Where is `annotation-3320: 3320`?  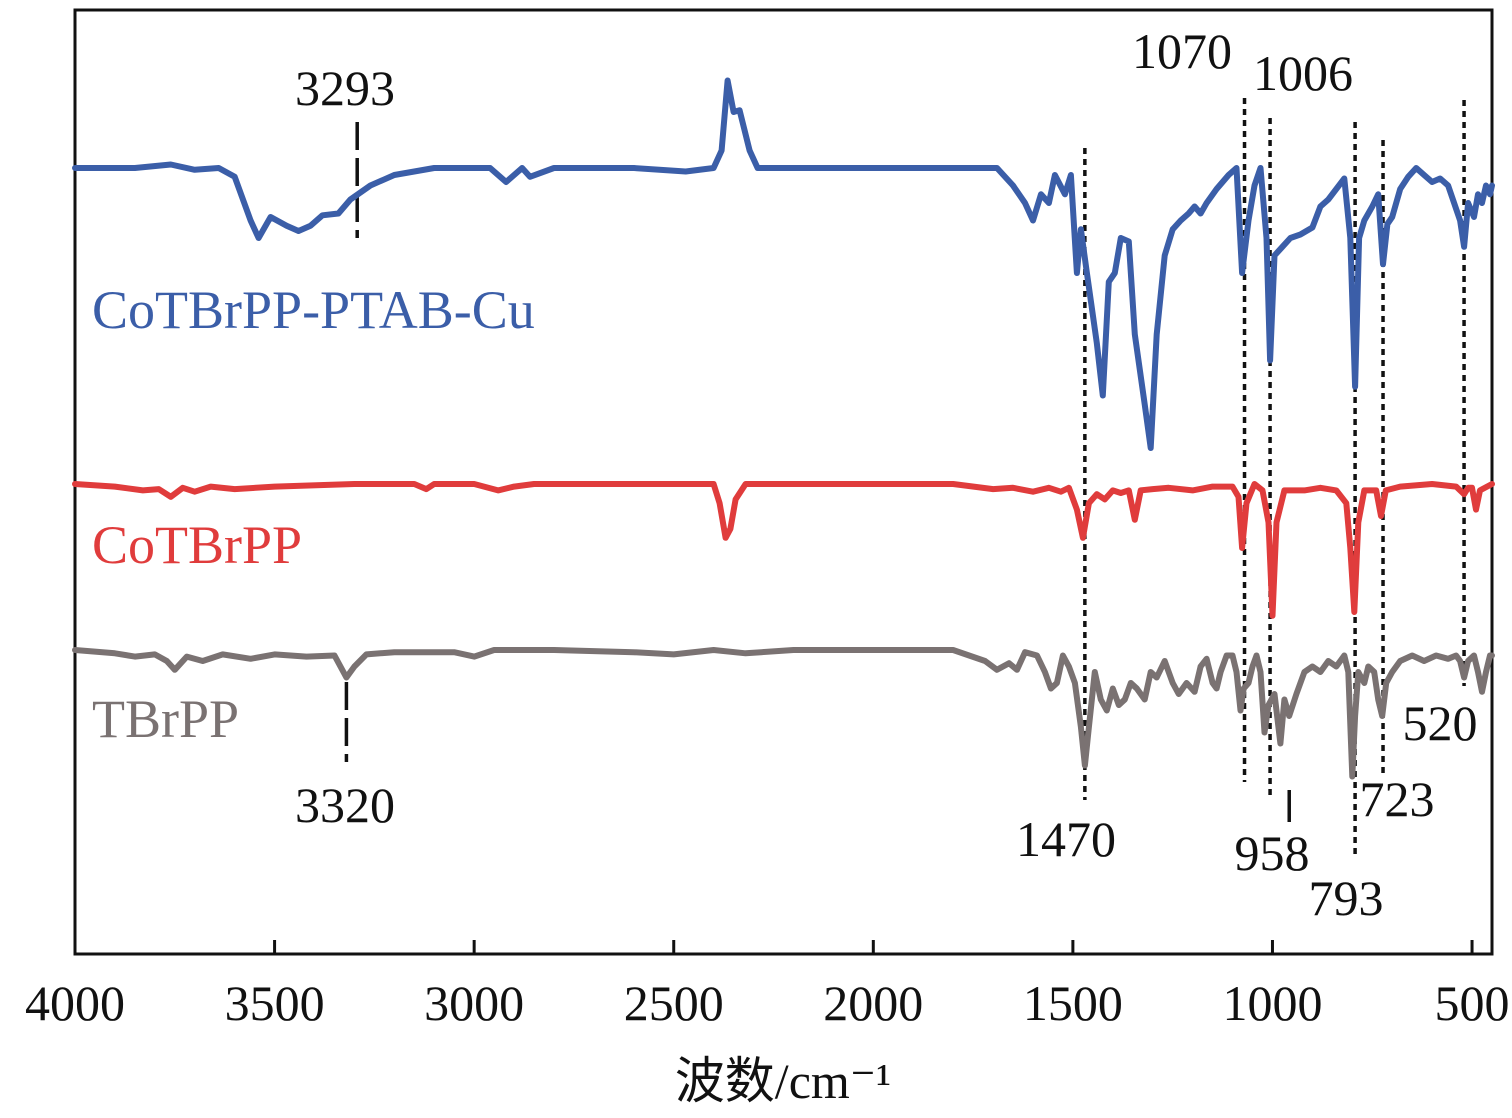 annotation-3320: 3320 is located at coordinates (345, 805).